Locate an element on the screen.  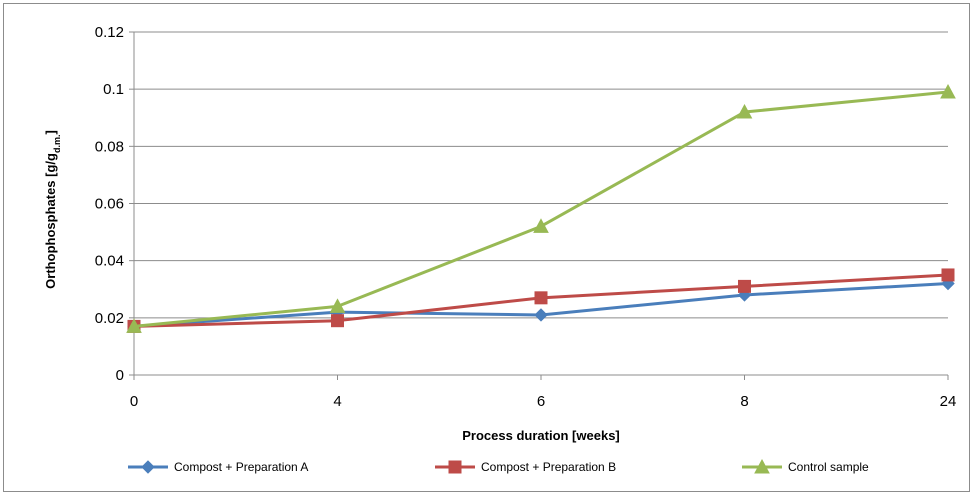
y-tick-label: 0.1 is located at coordinates (113, 89).